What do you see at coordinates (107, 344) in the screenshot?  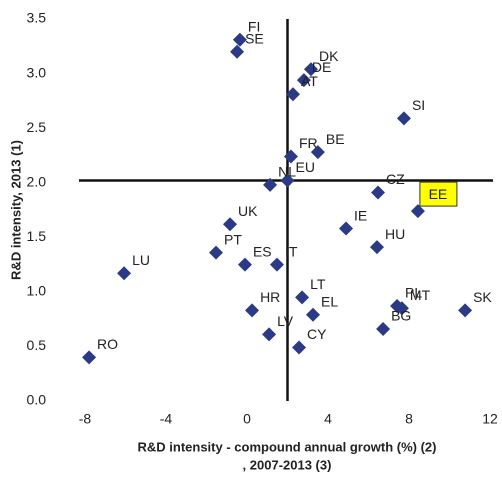 I see `point-label: RO` at bounding box center [107, 344].